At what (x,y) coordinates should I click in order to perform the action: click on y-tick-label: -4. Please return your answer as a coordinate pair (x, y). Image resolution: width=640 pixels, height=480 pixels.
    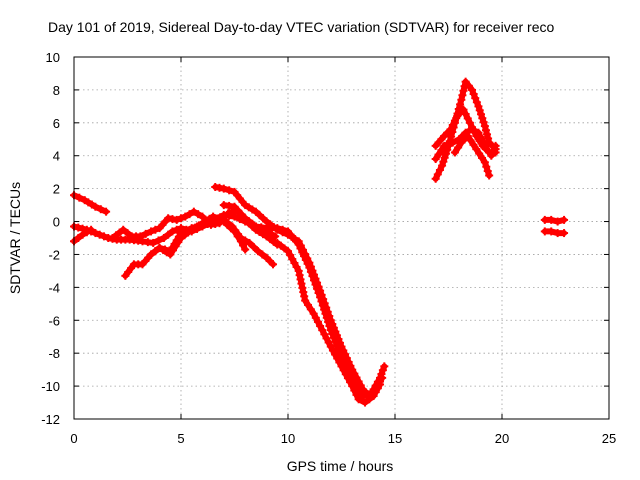
    Looking at the image, I should click on (54, 287).